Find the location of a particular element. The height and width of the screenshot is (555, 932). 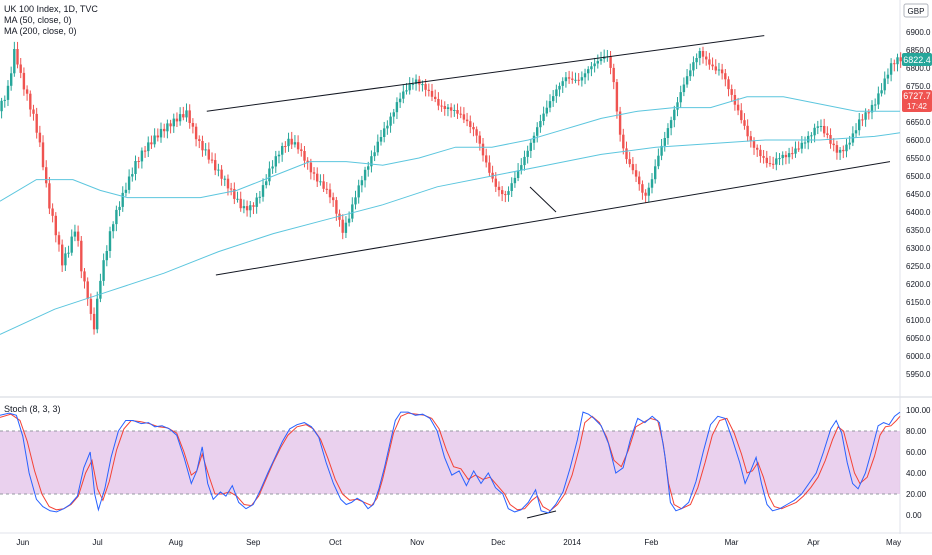

price-tick-label: 6550.0 is located at coordinates (918, 158).